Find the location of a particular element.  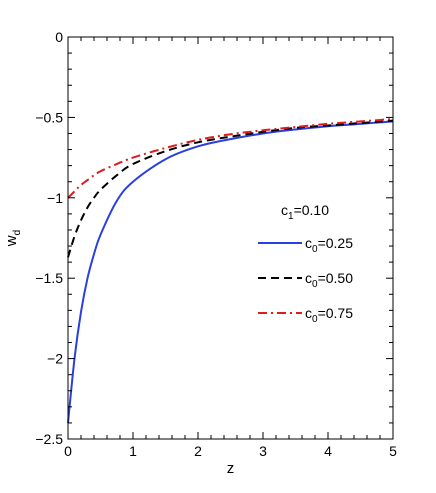

y-tick-label: −2 is located at coordinates (55, 359).